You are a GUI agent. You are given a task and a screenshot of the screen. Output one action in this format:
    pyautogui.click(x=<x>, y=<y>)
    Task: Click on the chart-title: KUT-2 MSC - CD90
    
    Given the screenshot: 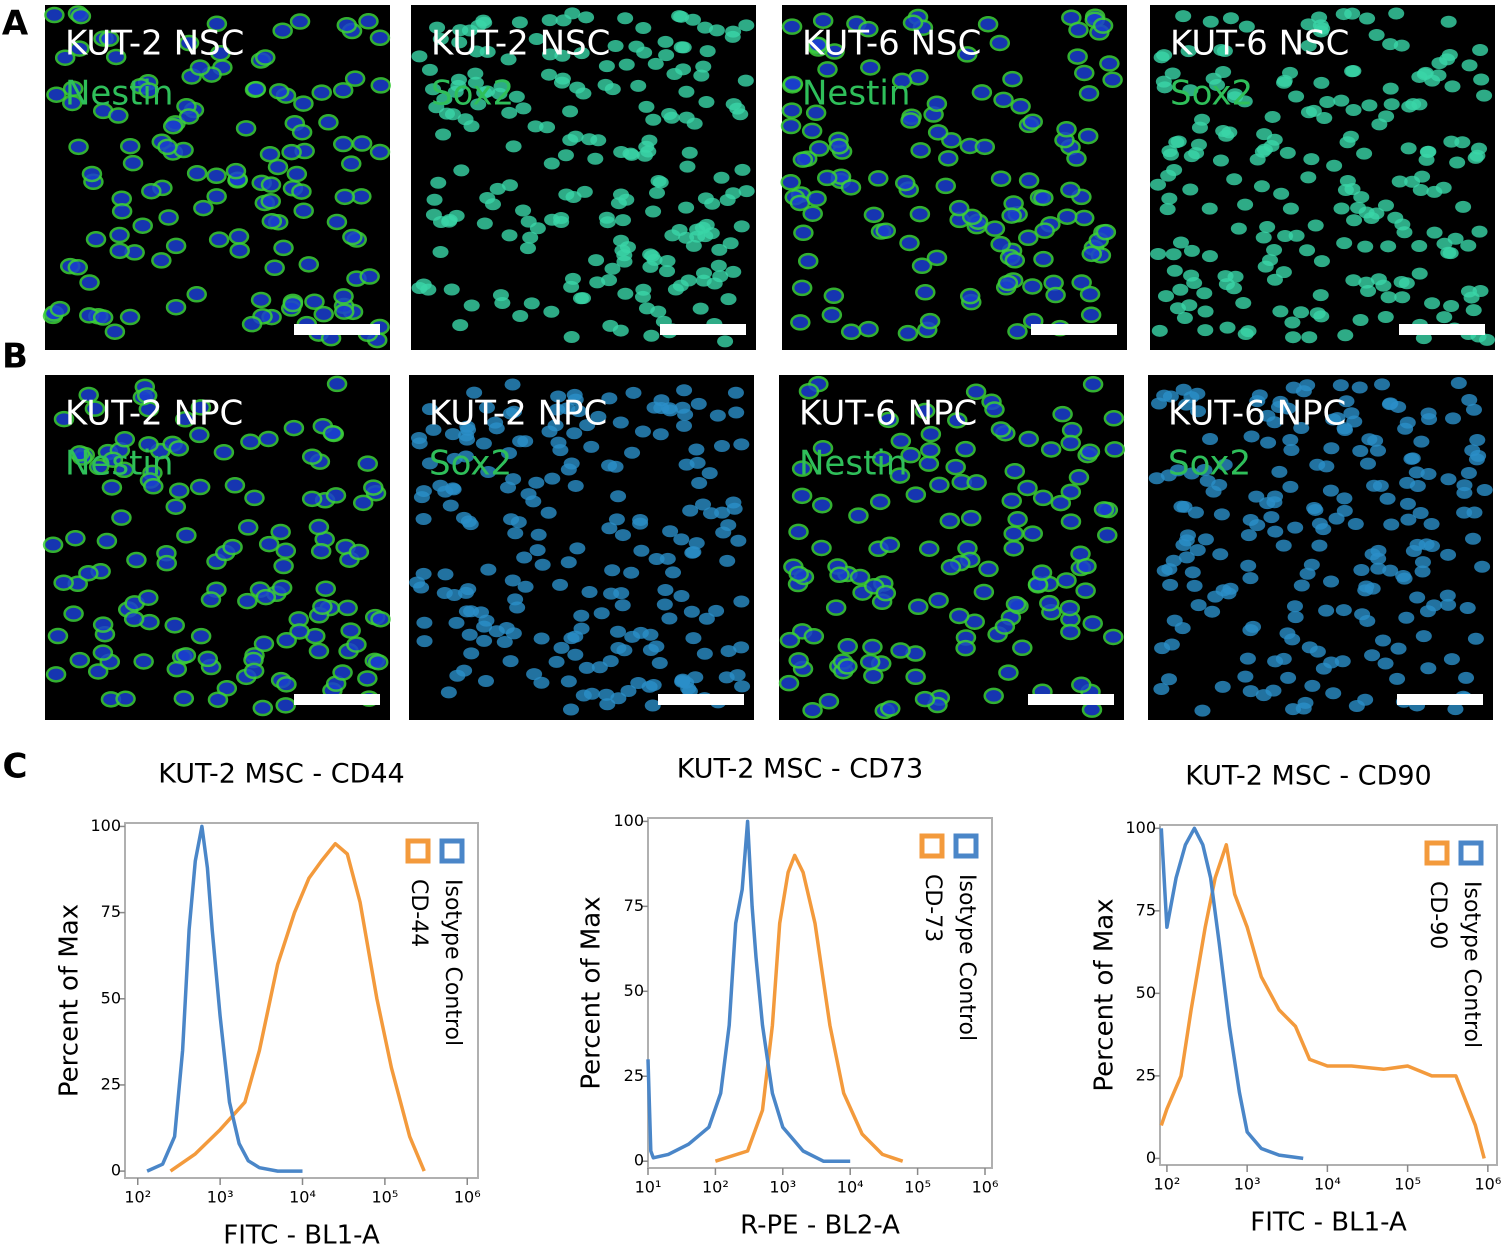 What is the action you would take?
    pyautogui.click(x=1308, y=776)
    